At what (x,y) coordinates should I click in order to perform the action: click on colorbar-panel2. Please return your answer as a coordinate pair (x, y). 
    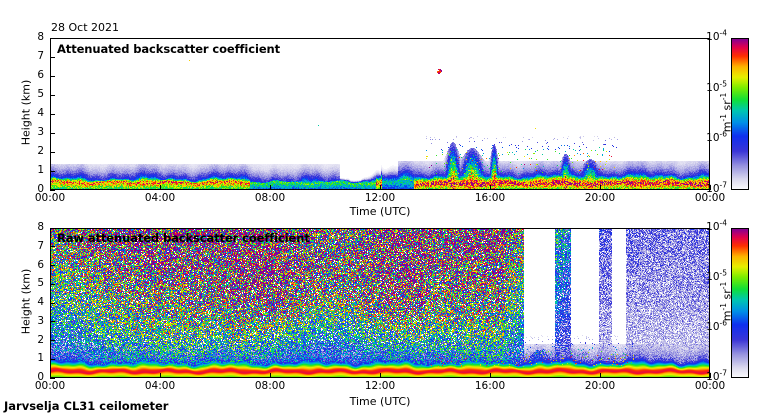
    Looking at the image, I should click on (740, 303).